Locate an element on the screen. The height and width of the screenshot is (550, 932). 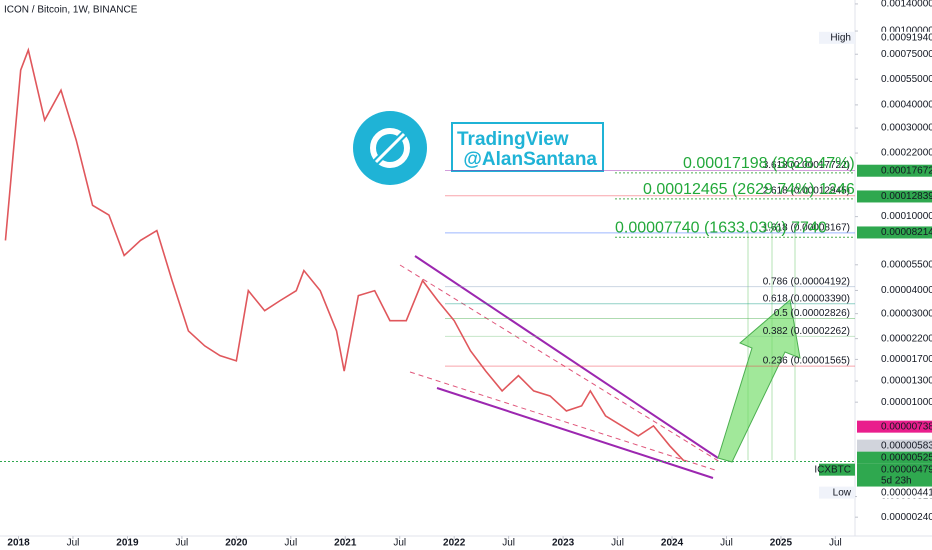
fib-label: 0.618 (0.00003390) is located at coordinates (806, 298).